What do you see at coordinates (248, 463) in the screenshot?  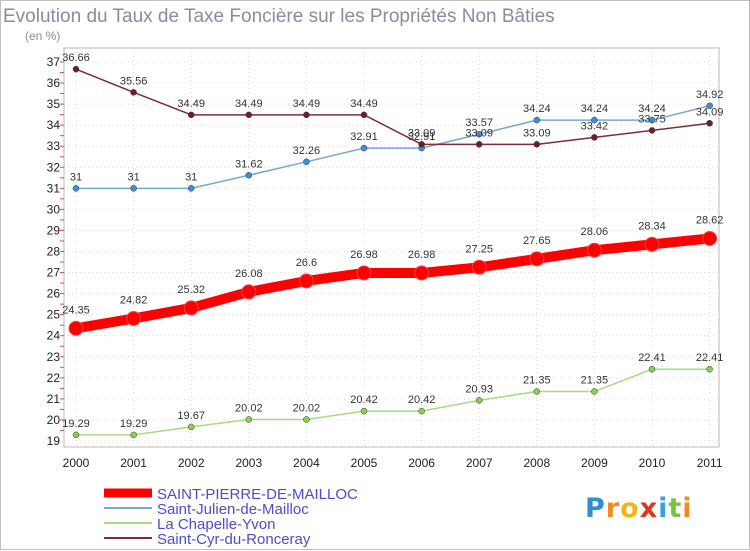 I see `x-tick-label: 2003` at bounding box center [248, 463].